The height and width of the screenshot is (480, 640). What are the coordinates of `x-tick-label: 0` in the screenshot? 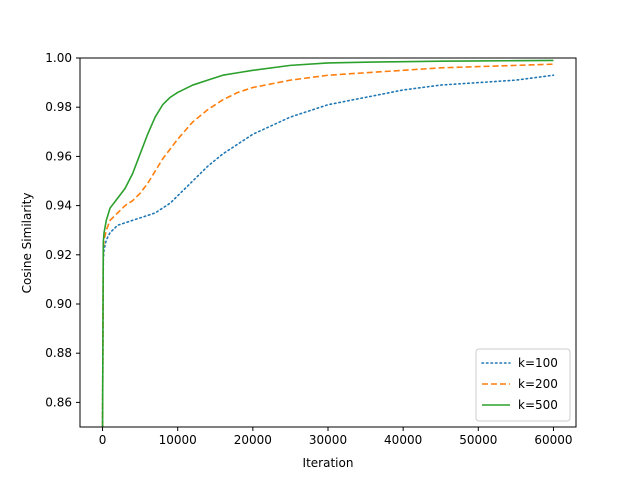 It's located at (103, 440).